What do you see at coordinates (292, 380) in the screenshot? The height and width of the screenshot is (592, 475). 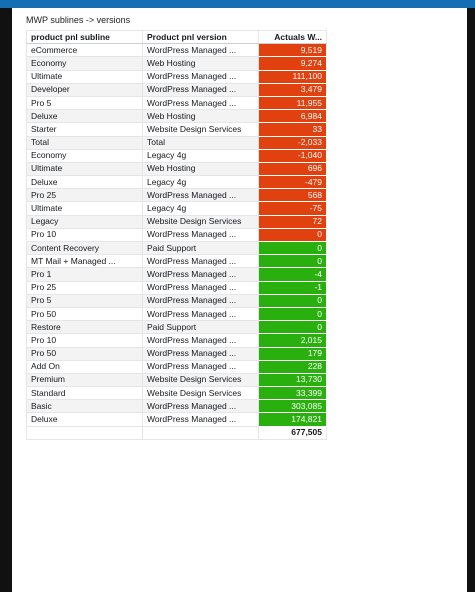 I see `actuals-cell: 13,730` at bounding box center [292, 380].